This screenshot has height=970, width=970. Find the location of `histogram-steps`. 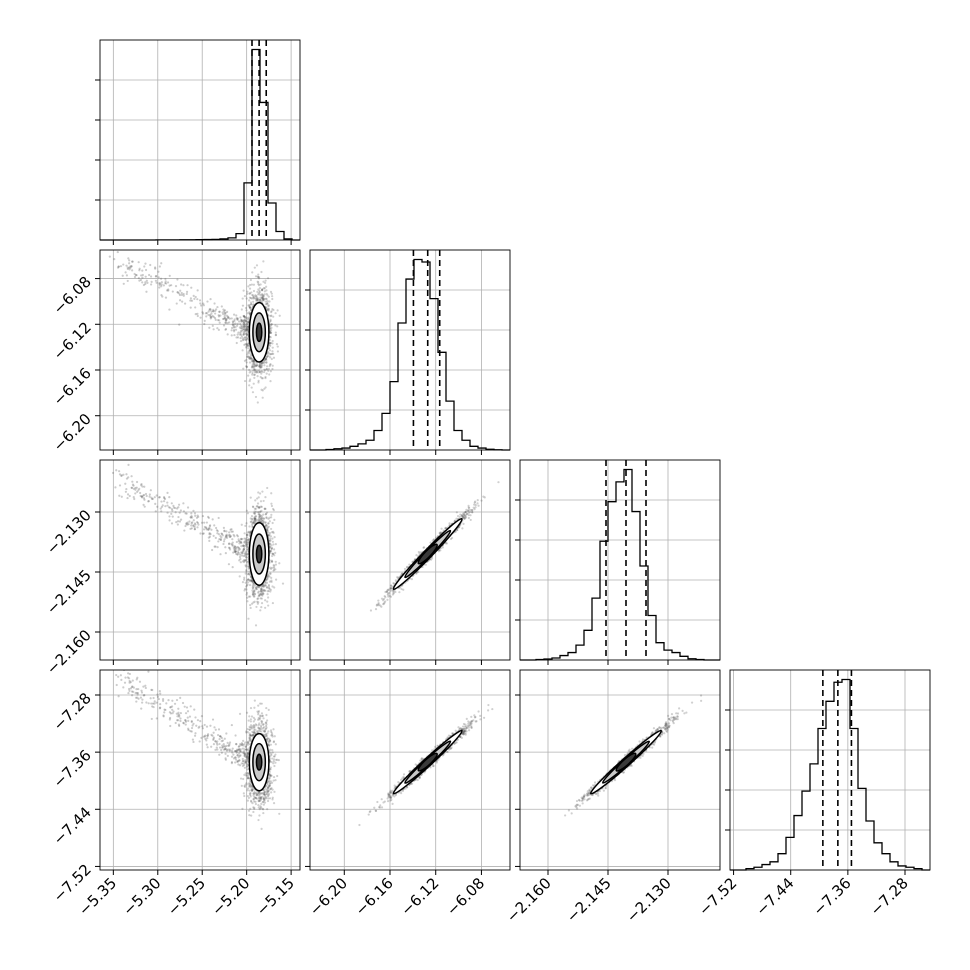

histogram-steps is located at coordinates (830, 774).